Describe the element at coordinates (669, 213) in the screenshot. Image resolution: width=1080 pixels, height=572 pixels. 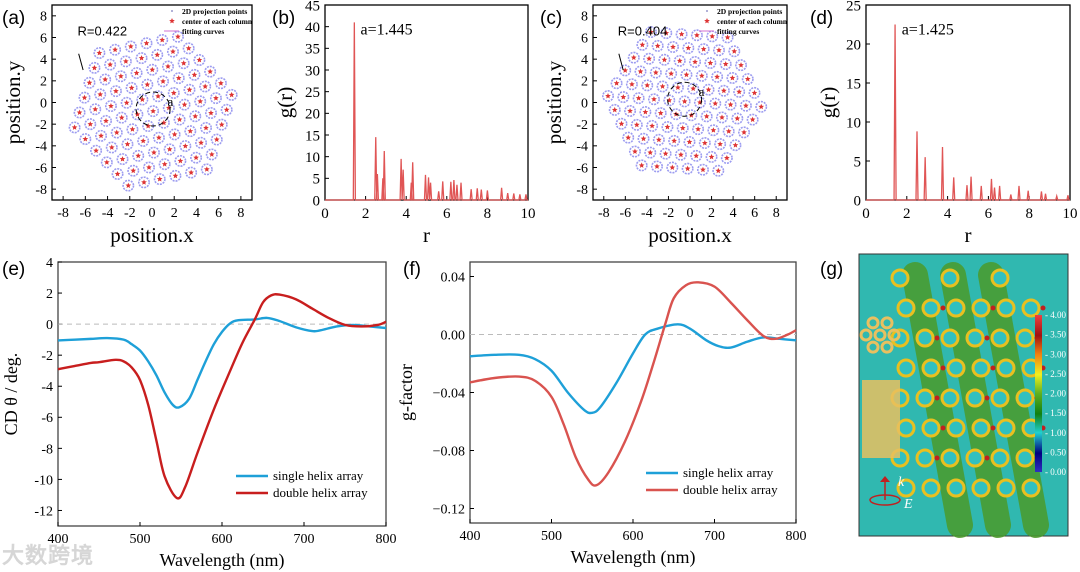
I see `x-tick-label: -2` at that location.